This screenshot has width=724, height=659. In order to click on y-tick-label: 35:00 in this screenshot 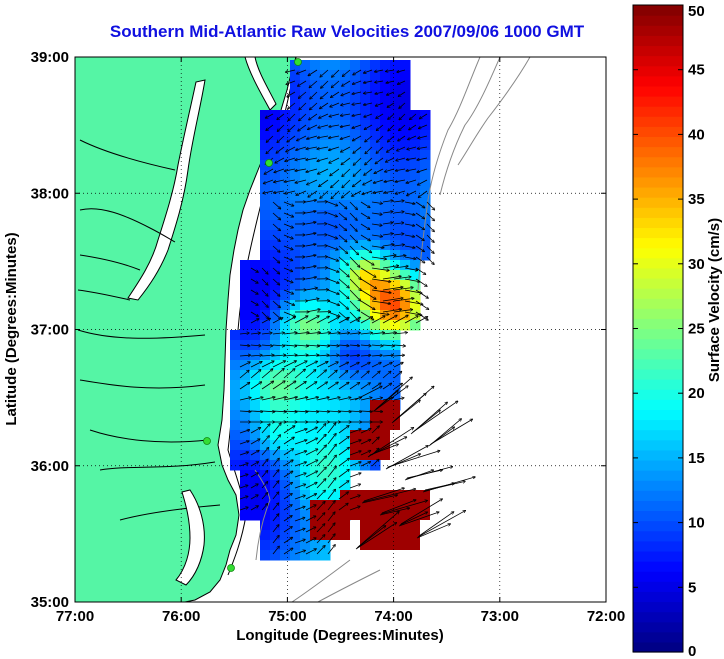, I will do `click(50, 602)`.